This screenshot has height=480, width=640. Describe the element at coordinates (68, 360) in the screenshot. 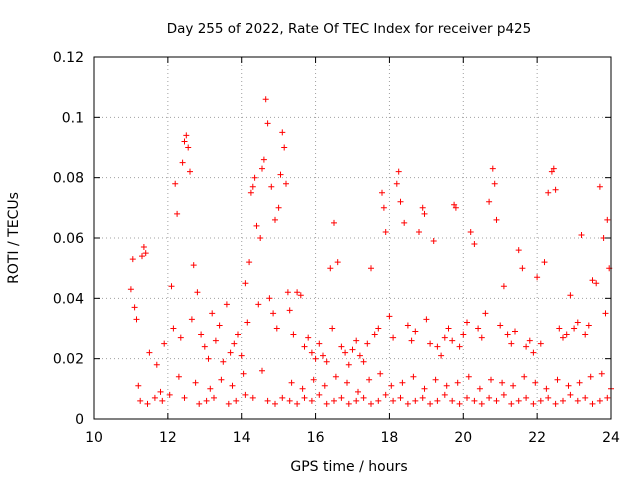

I see `y-tick-label: 0.02` at that location.